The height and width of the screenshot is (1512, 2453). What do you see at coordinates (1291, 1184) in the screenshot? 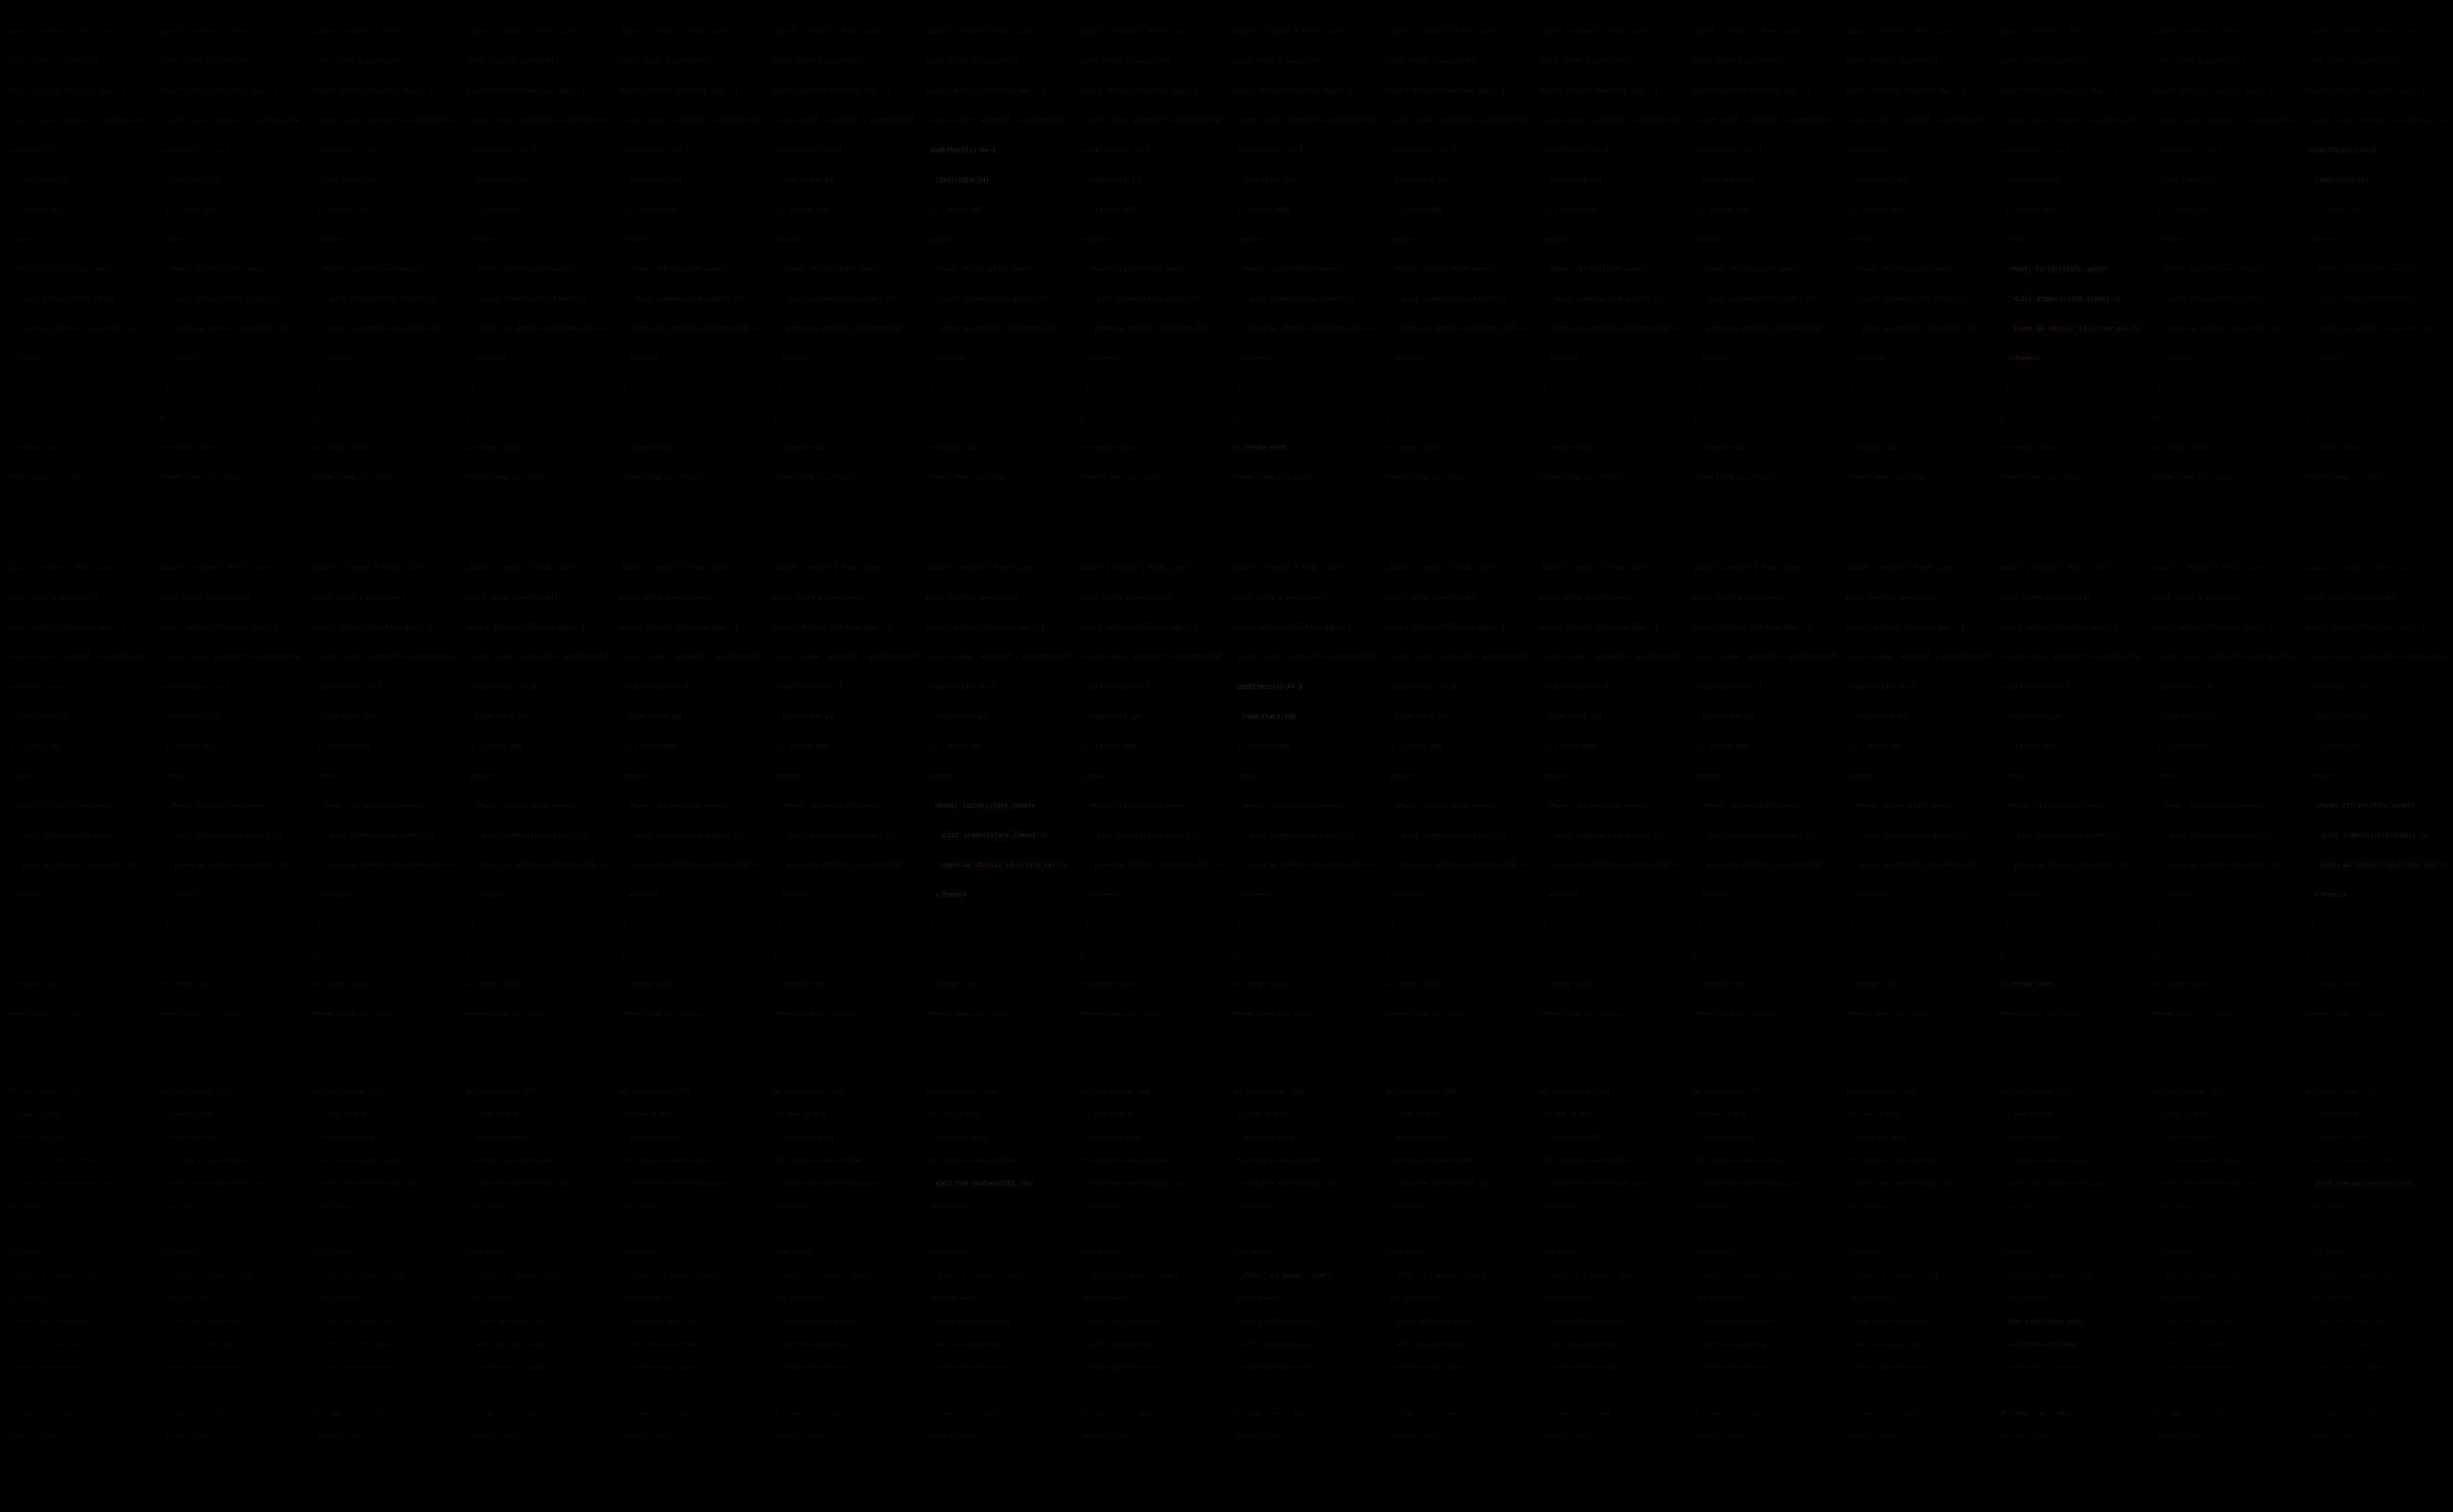
I see `code-line: yield from resolve(child, ctx)` at bounding box center [1291, 1184].